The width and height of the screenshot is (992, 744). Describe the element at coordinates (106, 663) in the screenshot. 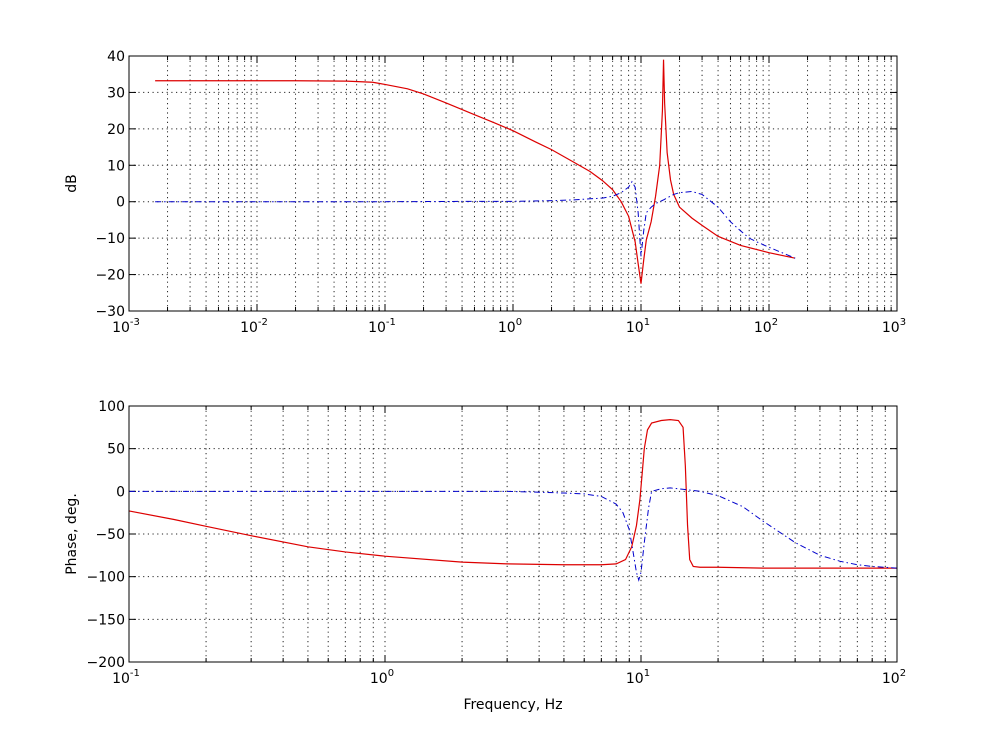

I see `y-tick-label: −200` at that location.